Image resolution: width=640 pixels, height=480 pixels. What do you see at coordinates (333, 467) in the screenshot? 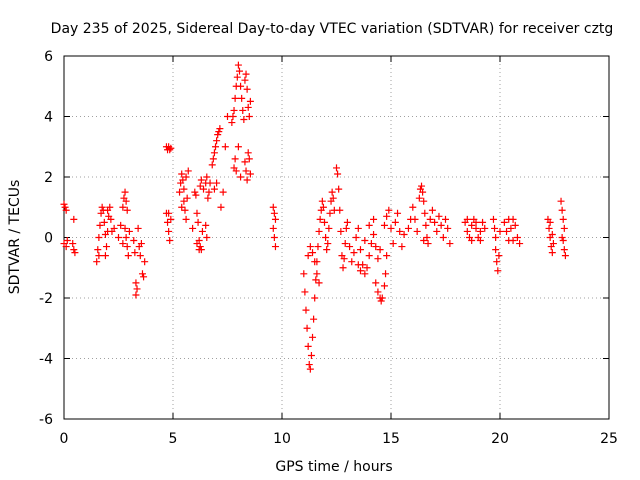
I see `x-axis-label: GPS time / hours` at bounding box center [333, 467].